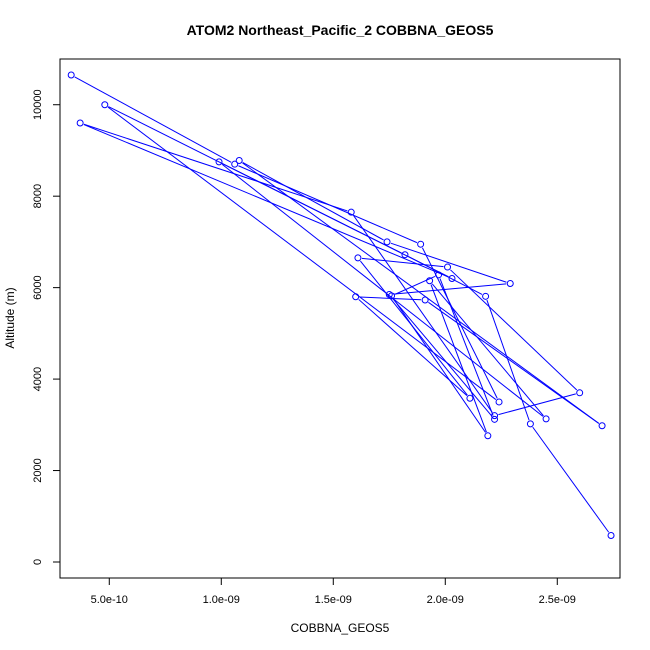  I want to click on x-tick-label: 2.5e-09, so click(557, 600).